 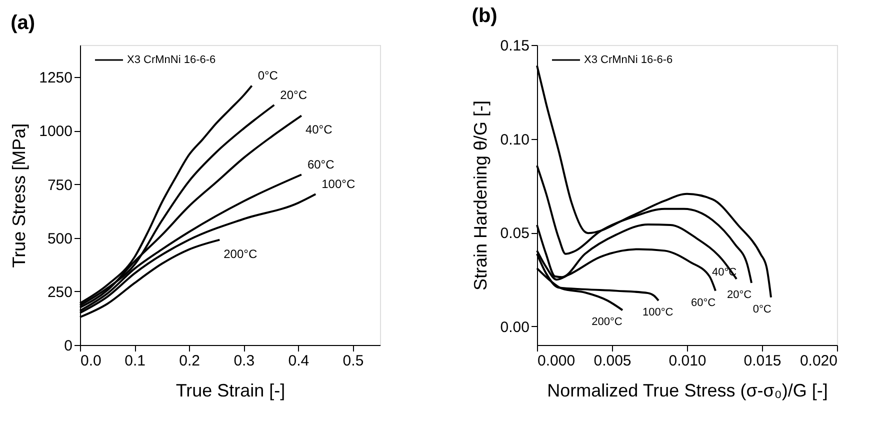 What do you see at coordinates (613, 361) in the screenshot?
I see `x-tick-label: 0.005` at bounding box center [613, 361].